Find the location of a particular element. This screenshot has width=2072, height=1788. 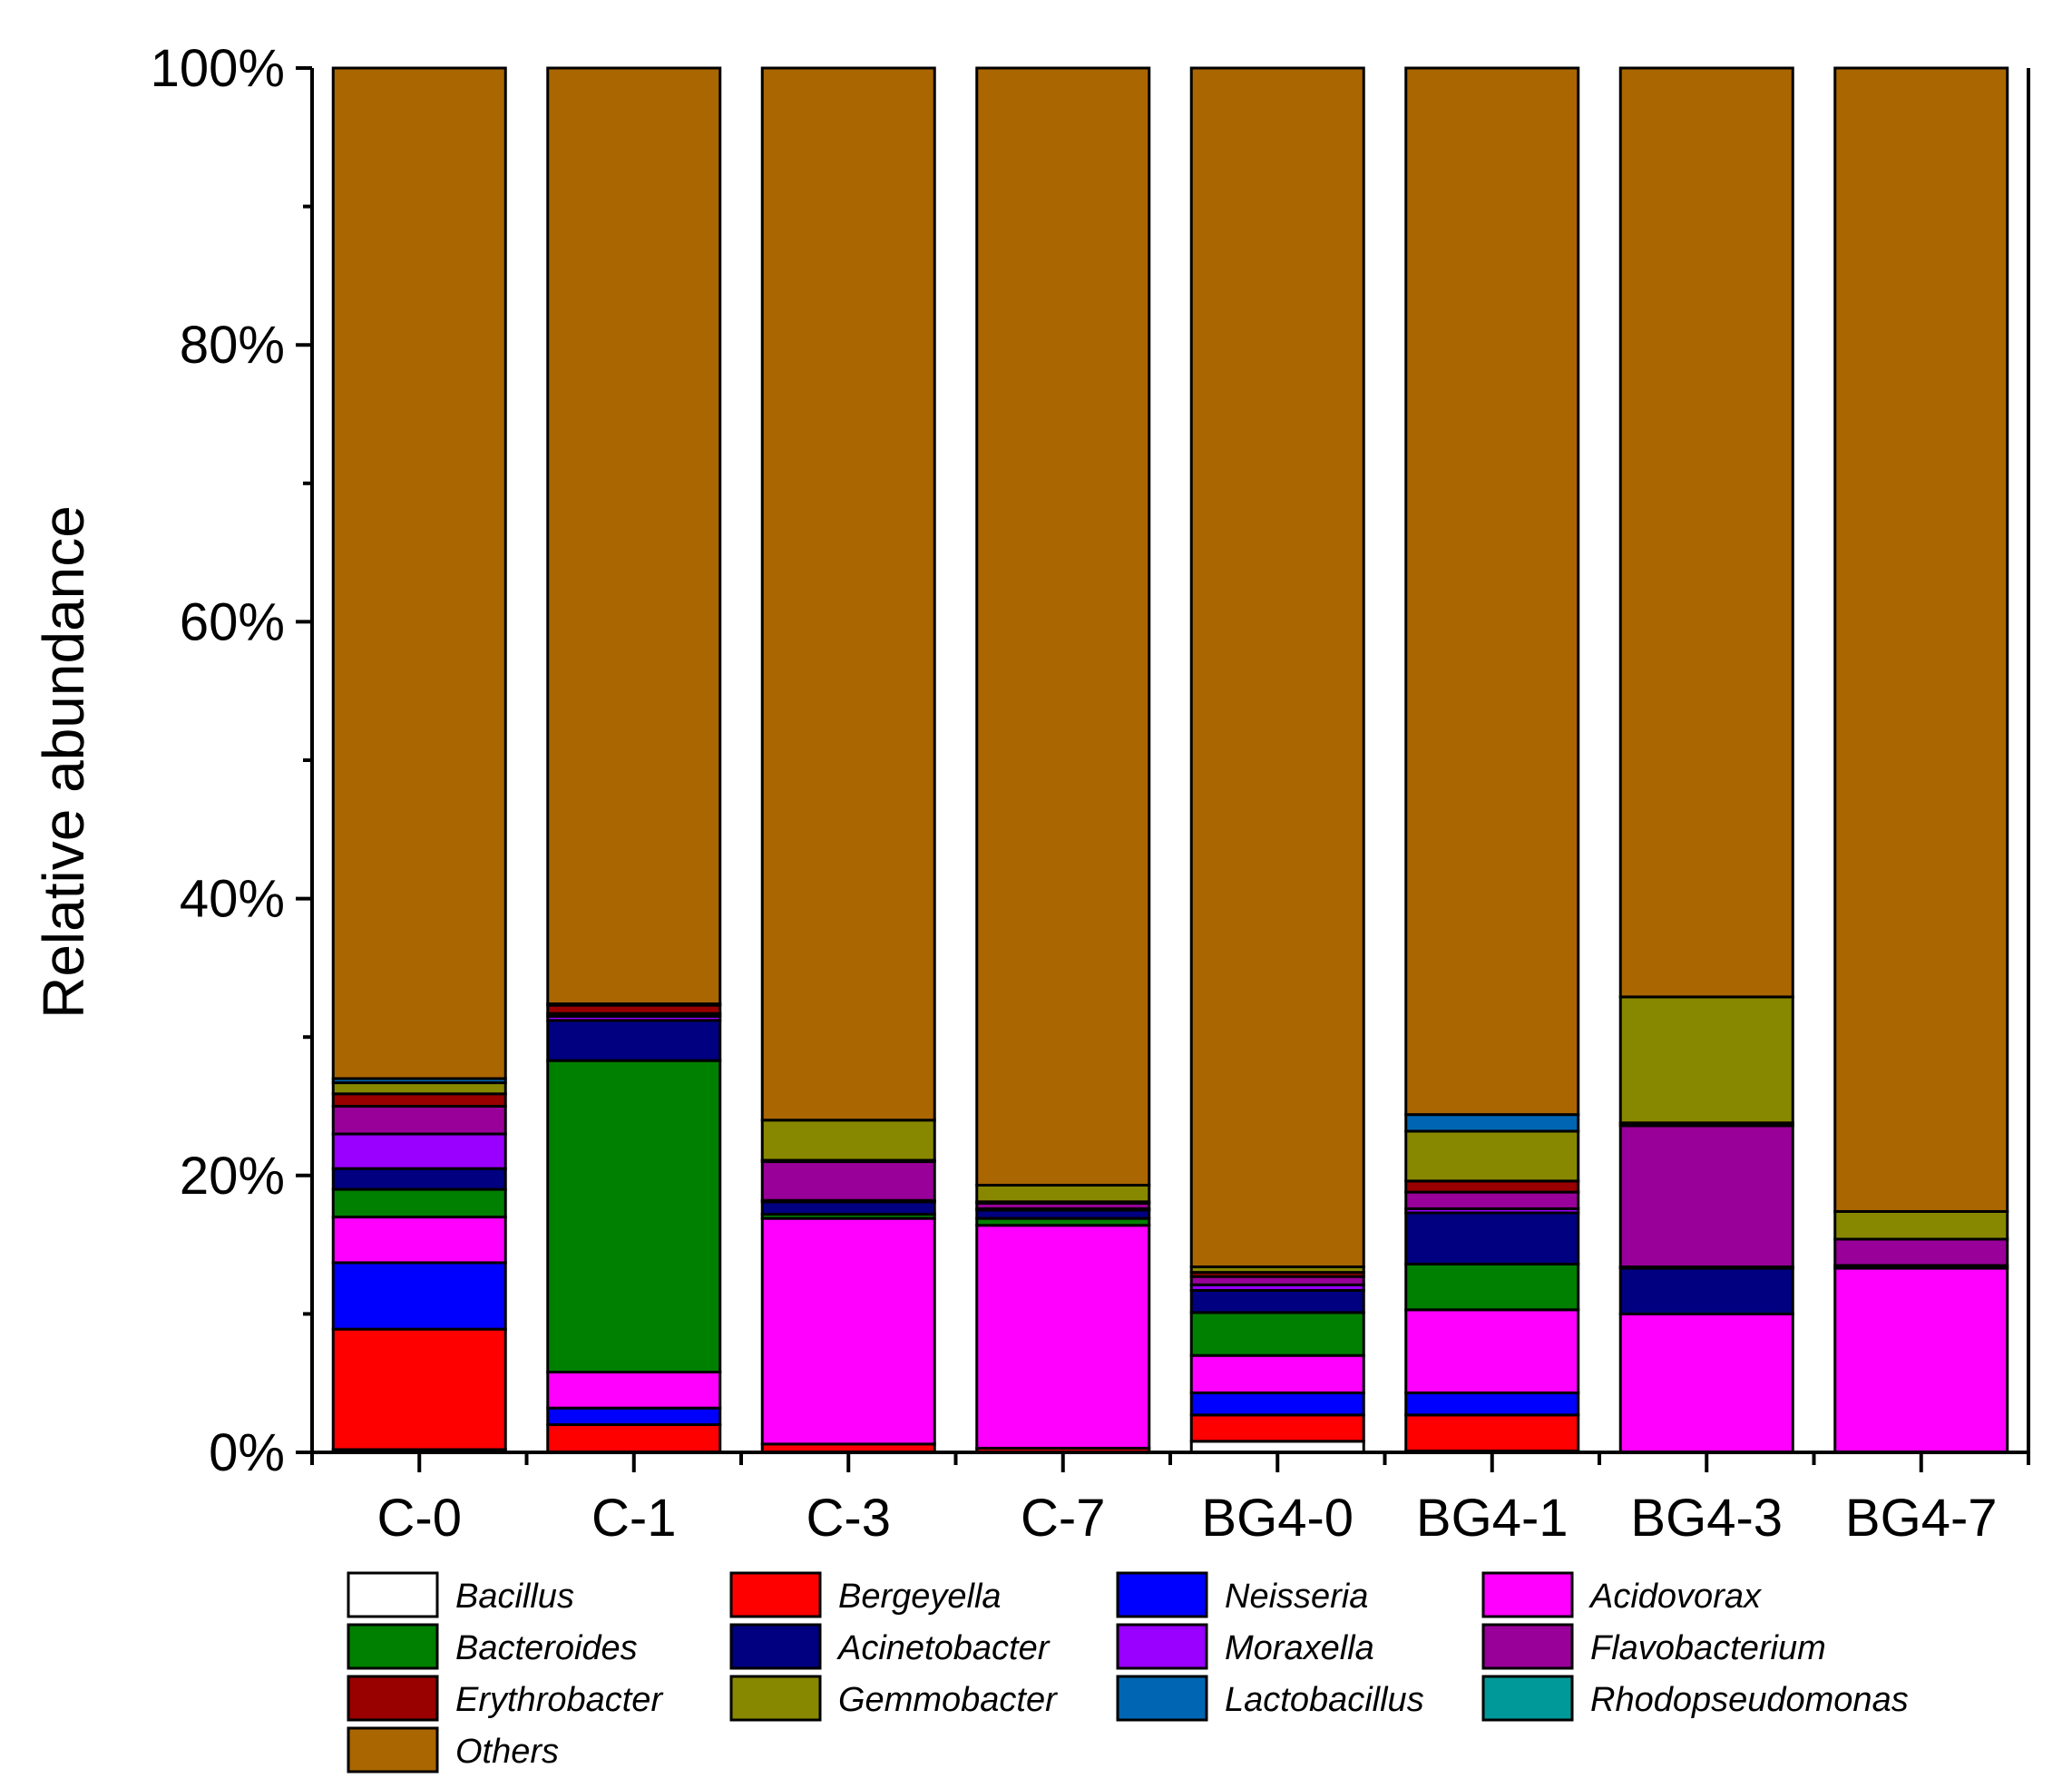

legend-item-acidovorax: Acidovorax is located at coordinates (1622, 1594).